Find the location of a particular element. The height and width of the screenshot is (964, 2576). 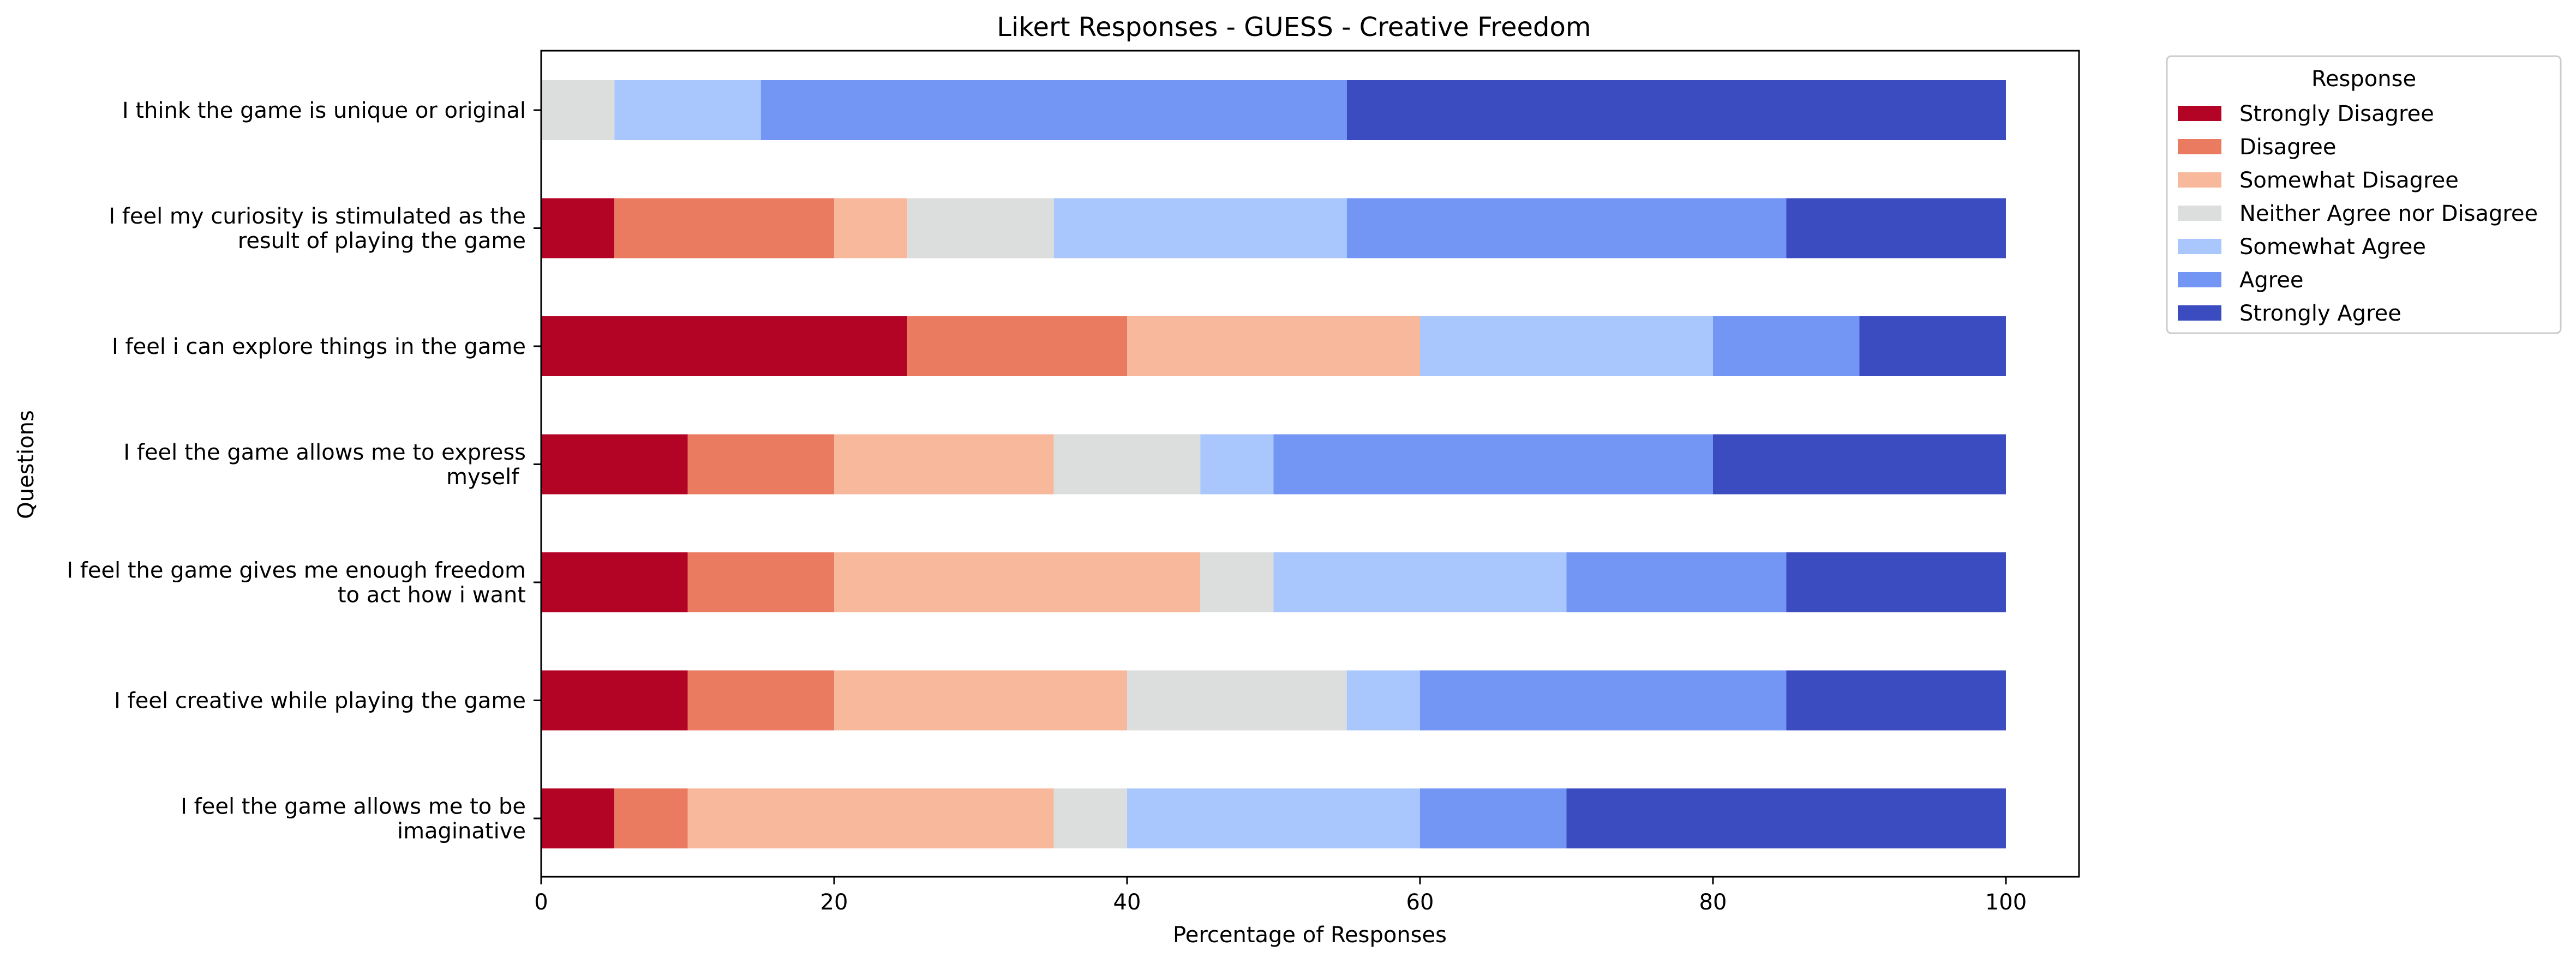

y-tick-label: I feel i can explore things in the game is located at coordinates (319, 346).